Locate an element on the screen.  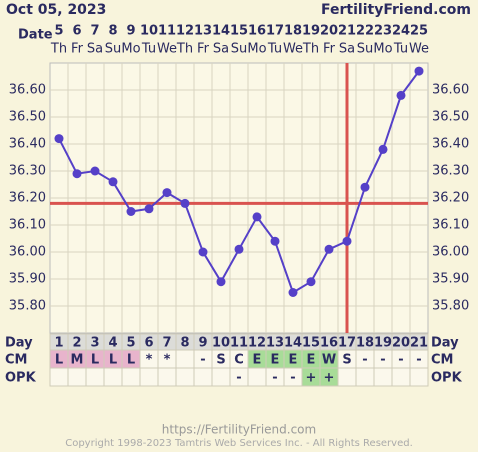
y-tick-label: 35.80 is located at coordinates (27, 306).